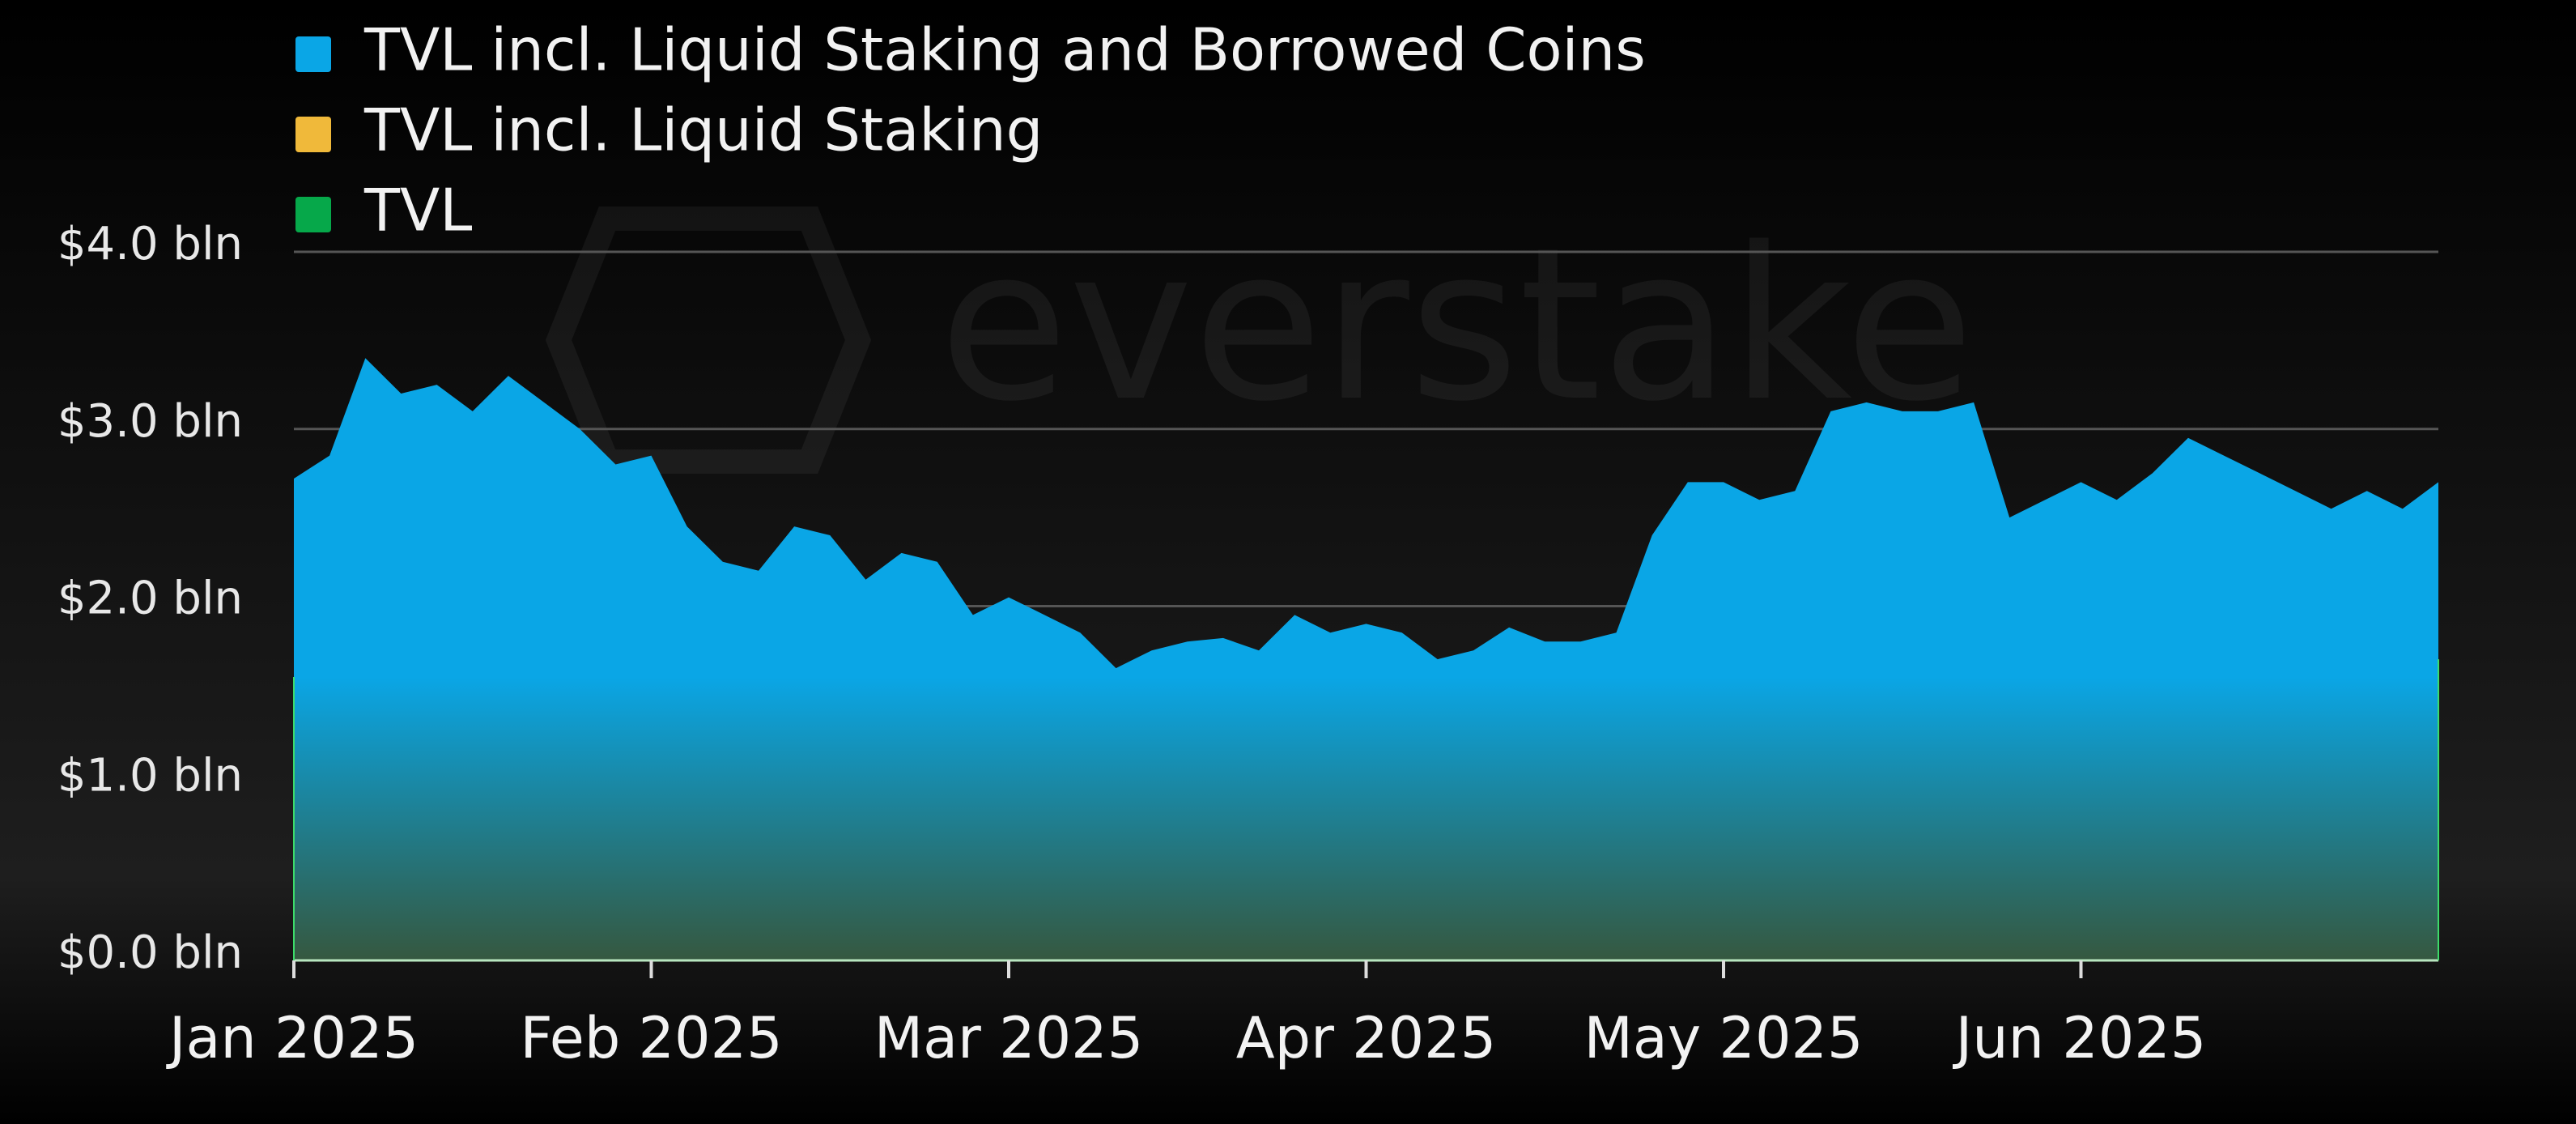  Describe the element at coordinates (1008, 1038) in the screenshot. I see `x-tick-label: Mar 2025` at that location.